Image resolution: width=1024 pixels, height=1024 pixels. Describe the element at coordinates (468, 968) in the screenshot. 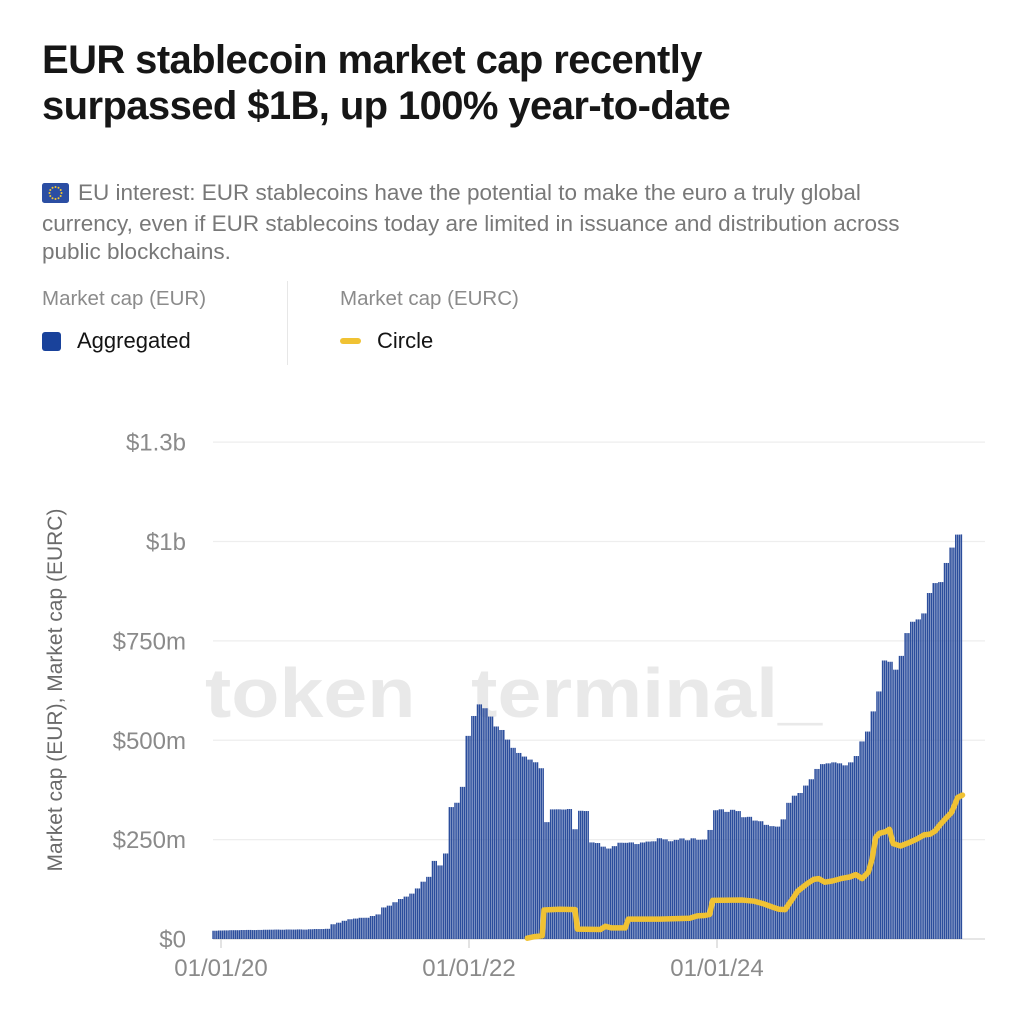

I see `svg-text: 01/01/22` at that location.